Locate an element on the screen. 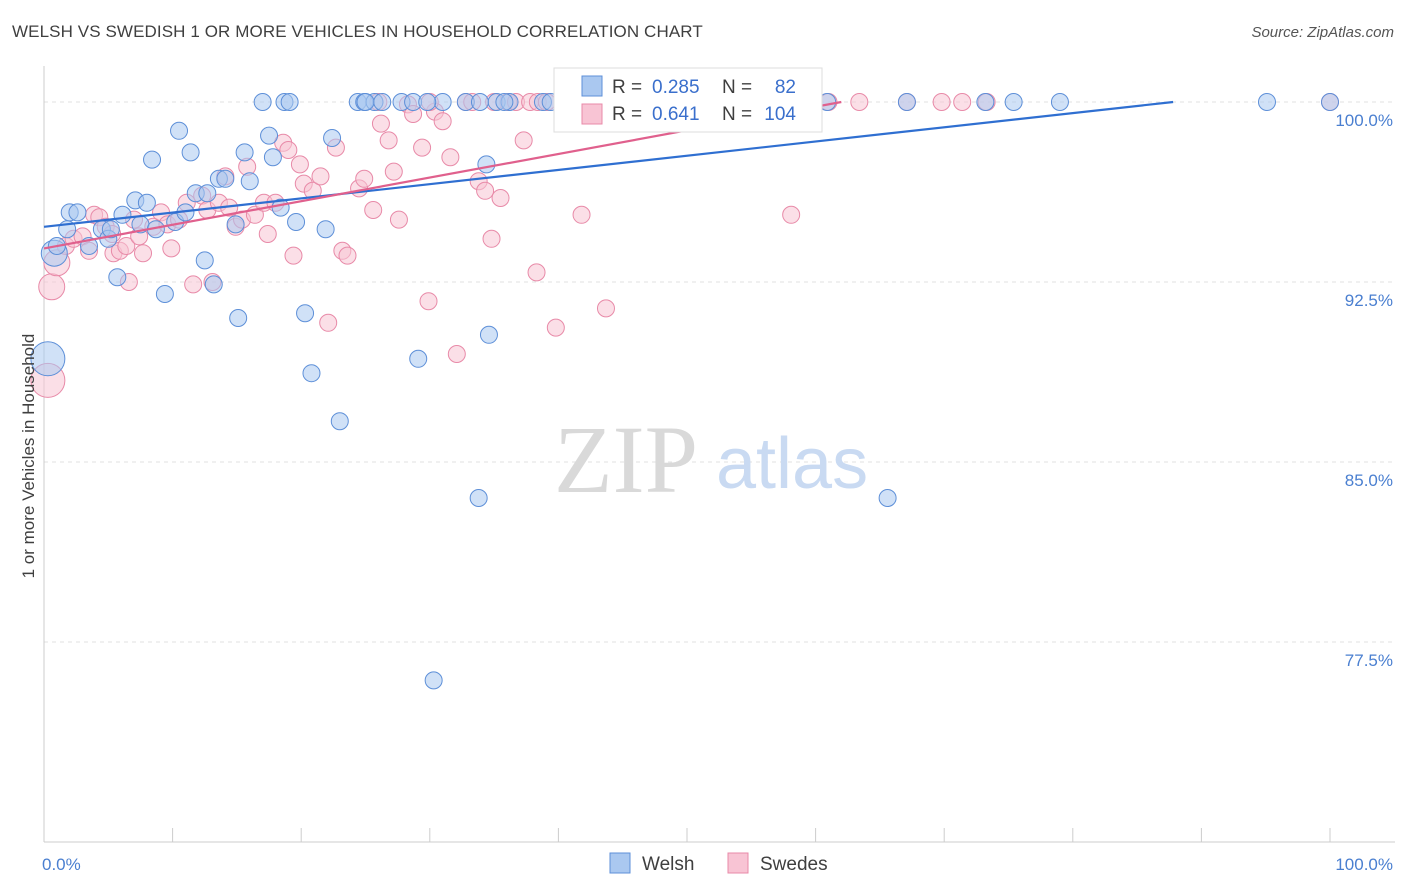  legend-swedes-r-label: R = is located at coordinates (627, 114).